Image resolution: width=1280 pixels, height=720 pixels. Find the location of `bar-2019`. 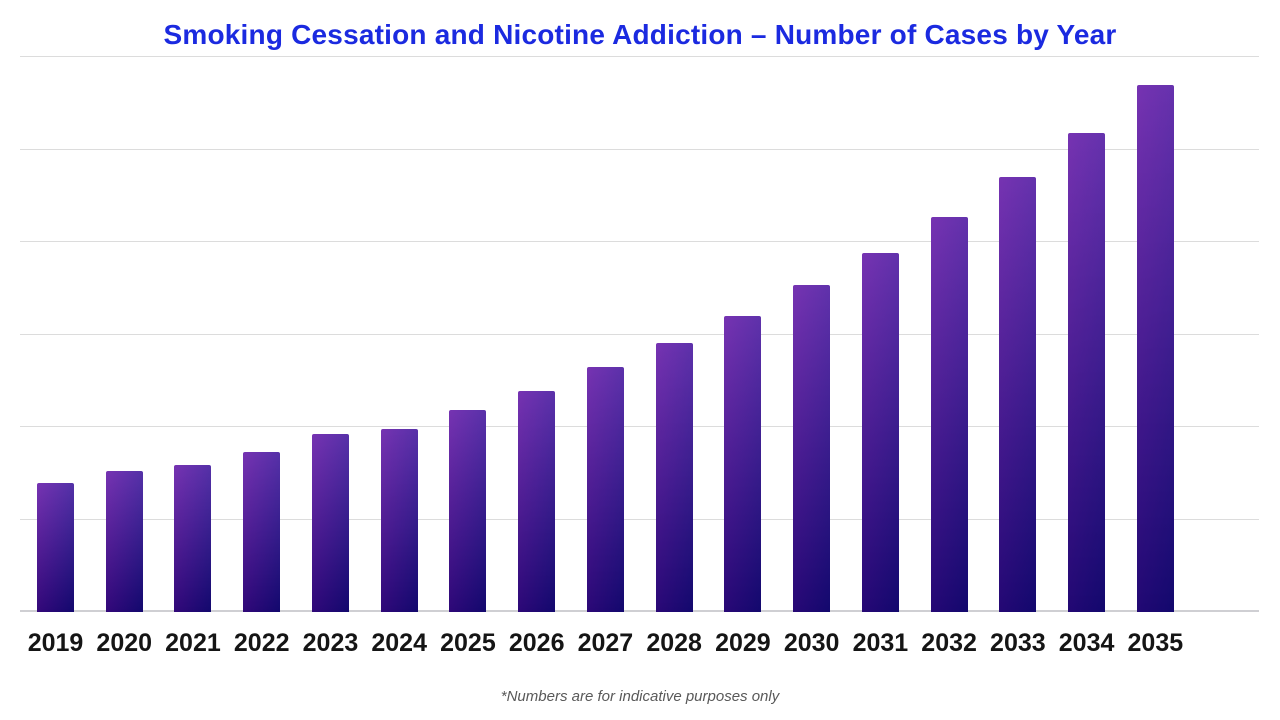

bar-2019 is located at coordinates (55, 547).